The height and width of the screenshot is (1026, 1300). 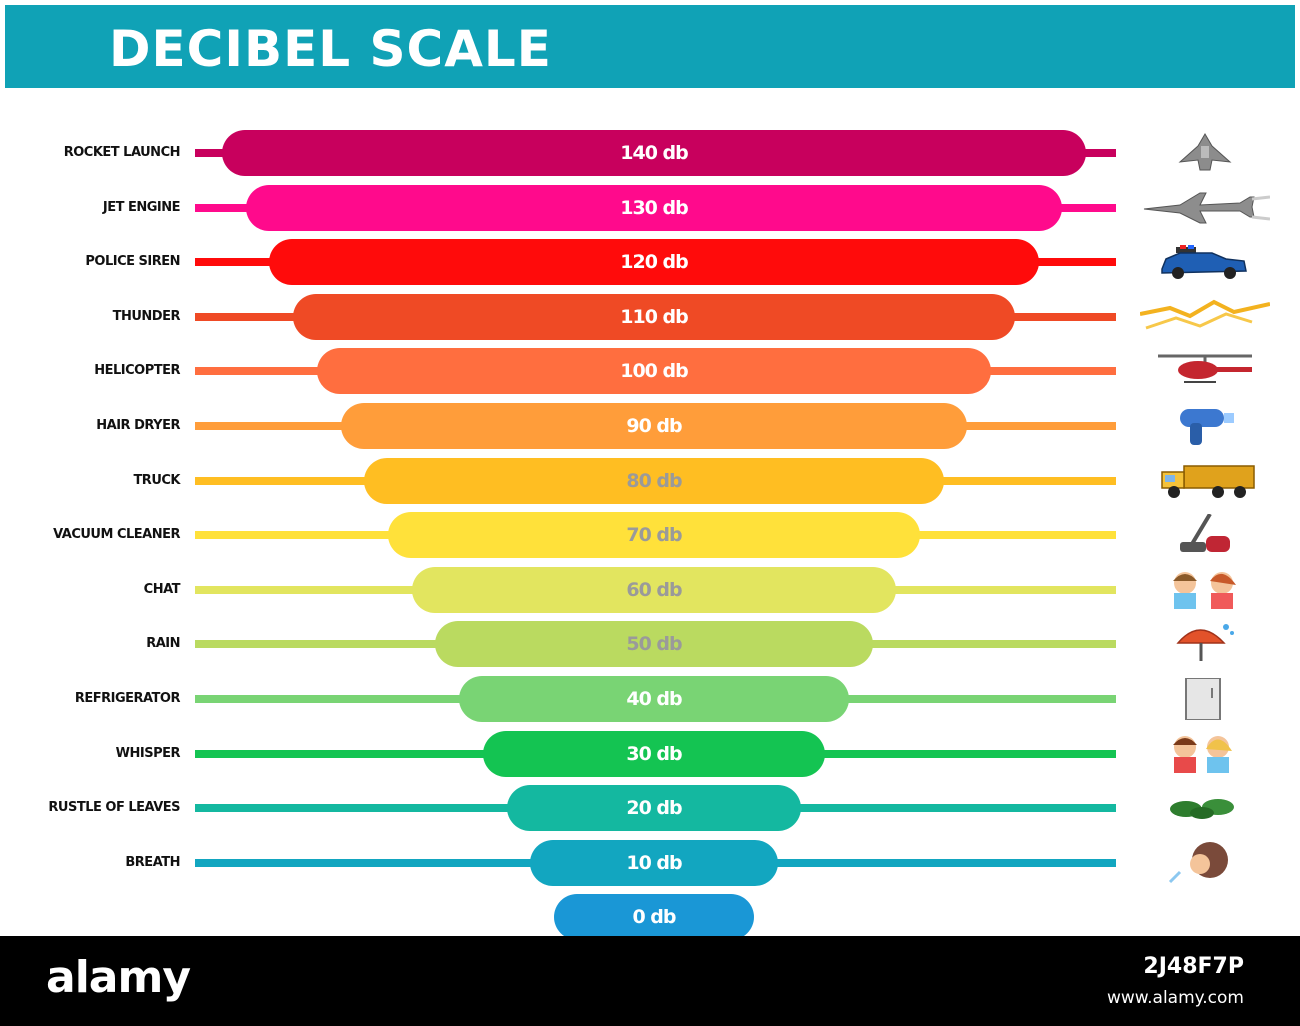 I want to click on vacuum-icon, so click(x=1205, y=535).